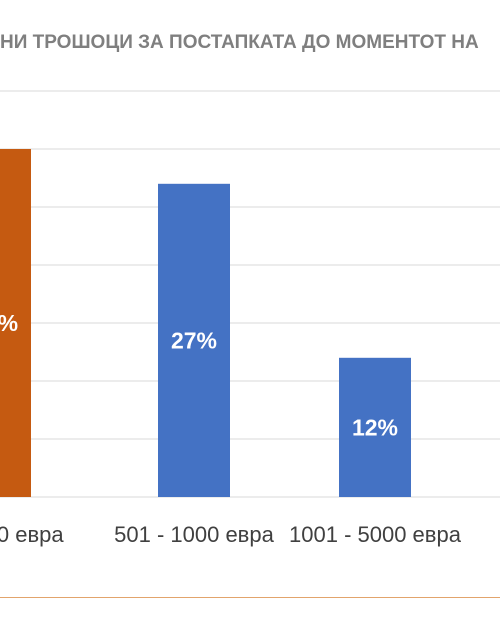 The height and width of the screenshot is (620, 500). Describe the element at coordinates (375, 534) in the screenshot. I see `category-label: 1001 - 5000 евра` at that location.